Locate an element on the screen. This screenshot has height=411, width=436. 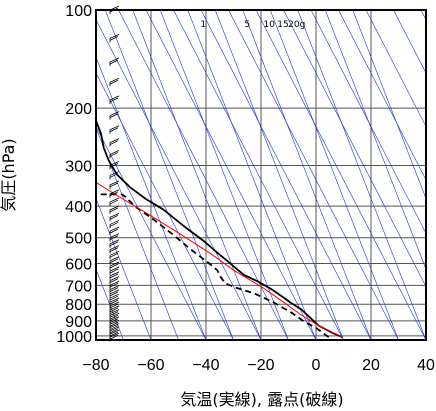
y-tick-label: 200 is located at coordinates (78, 109).